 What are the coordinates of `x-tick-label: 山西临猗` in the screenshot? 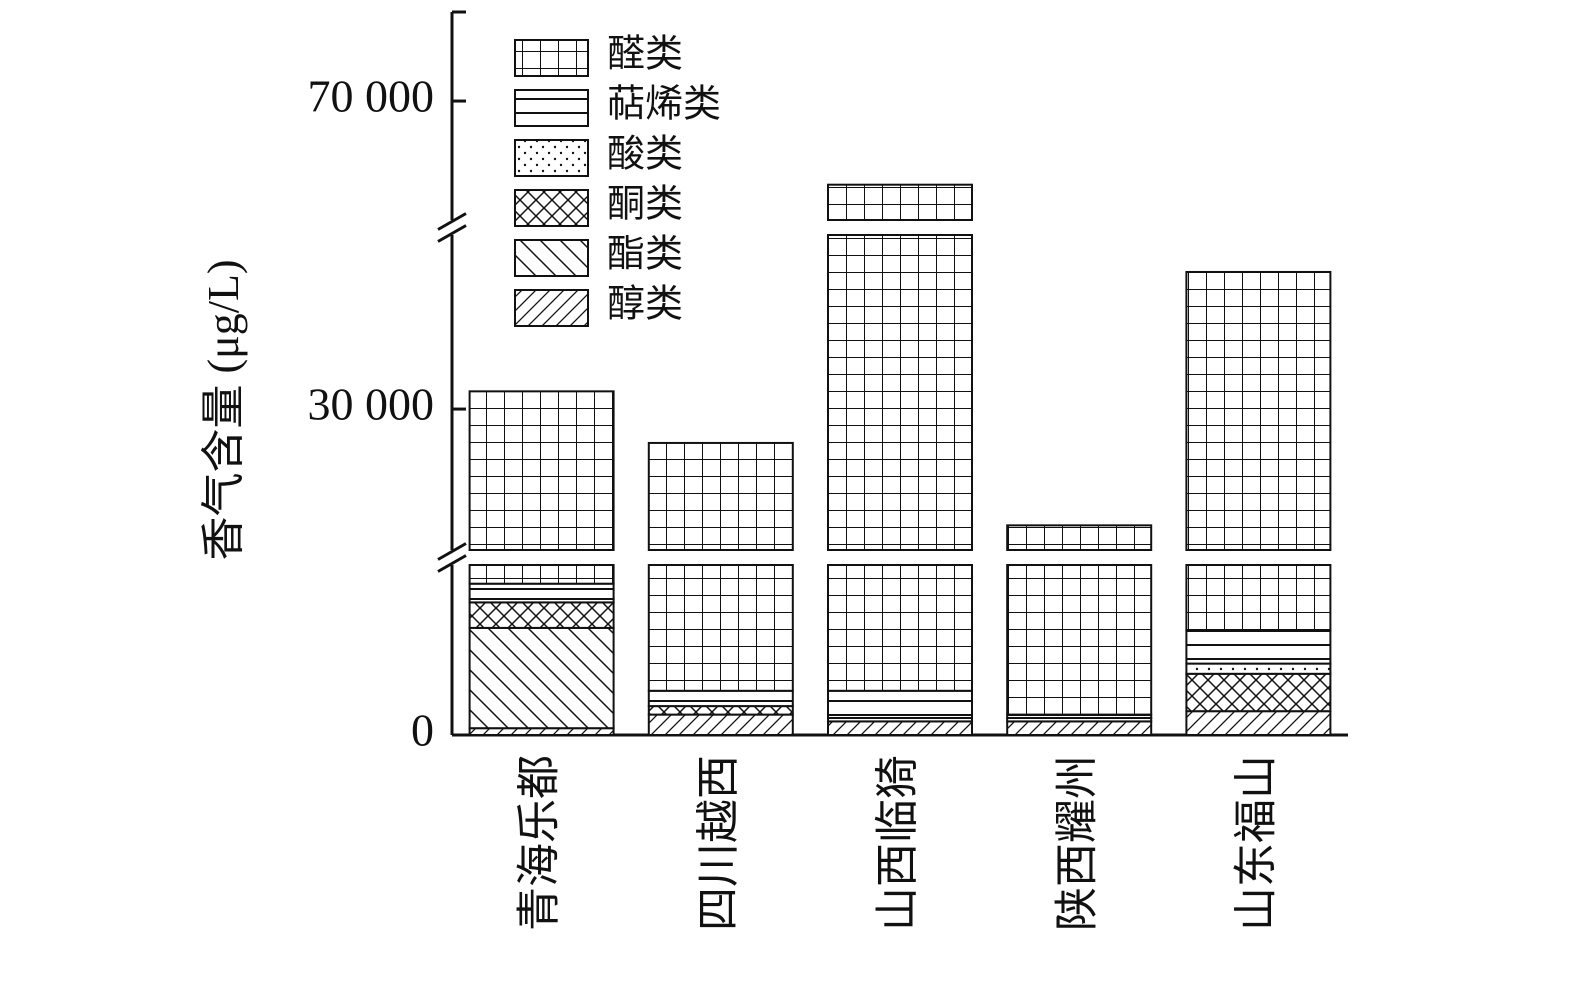 It's located at (897, 843).